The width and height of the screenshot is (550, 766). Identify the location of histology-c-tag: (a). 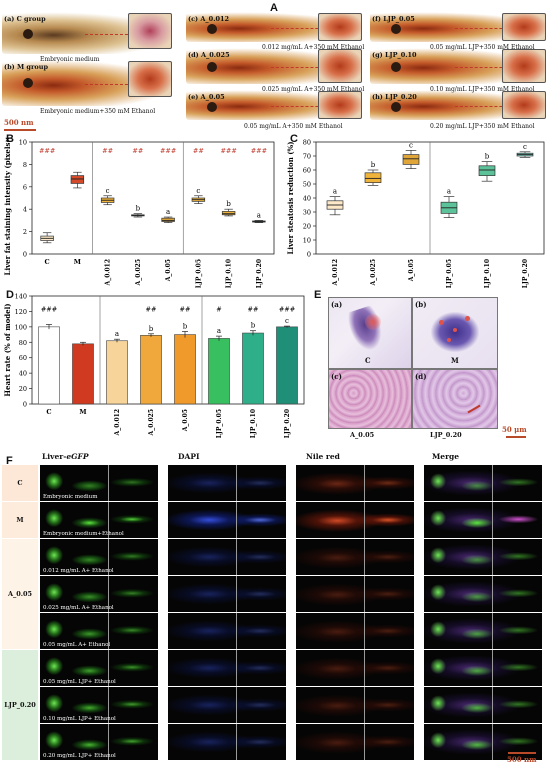
(337, 304).